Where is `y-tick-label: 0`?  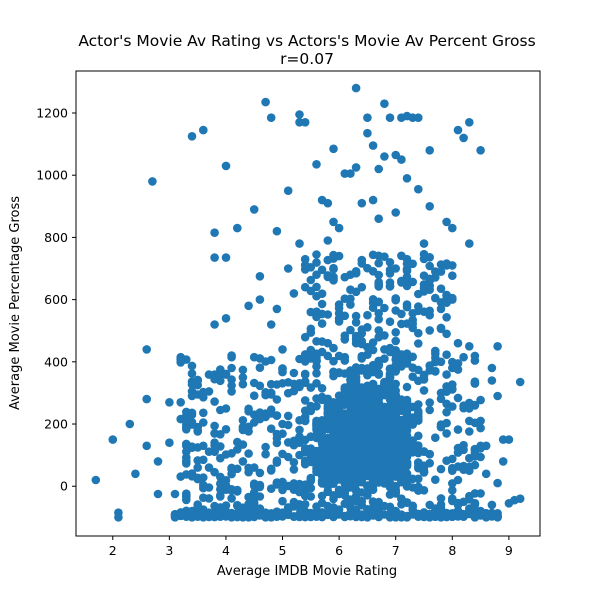 y-tick-label: 0 is located at coordinates (64, 486).